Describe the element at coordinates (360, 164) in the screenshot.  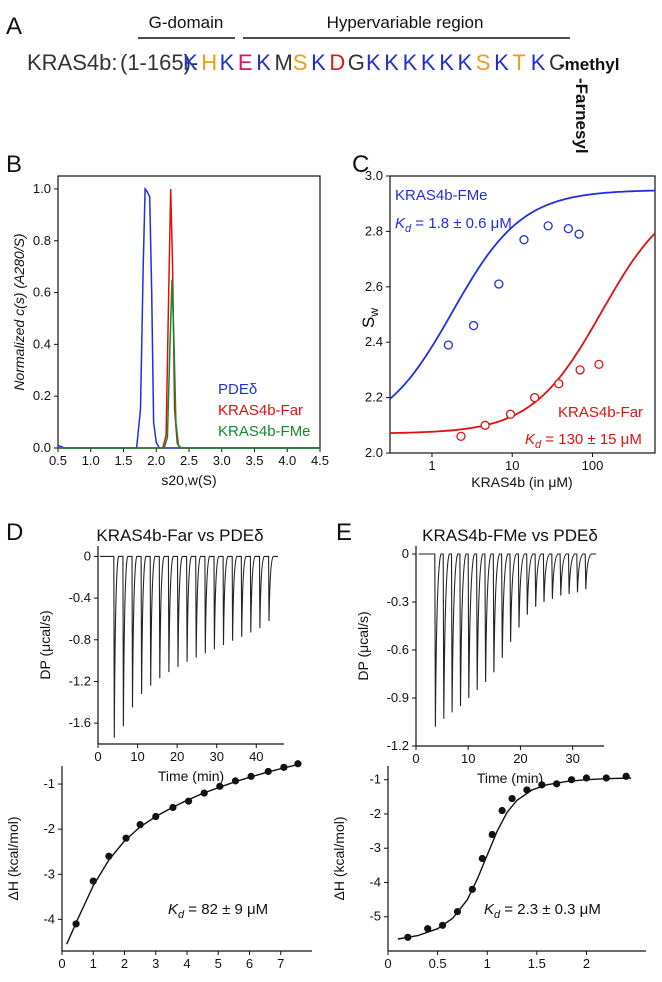
I see `panel-c-letter: C` at that location.